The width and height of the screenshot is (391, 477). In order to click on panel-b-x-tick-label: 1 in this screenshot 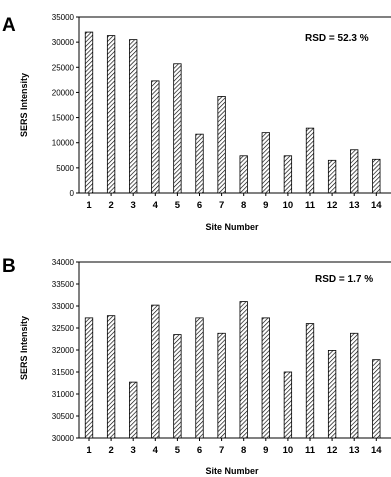, I will do `click(89, 450)`.